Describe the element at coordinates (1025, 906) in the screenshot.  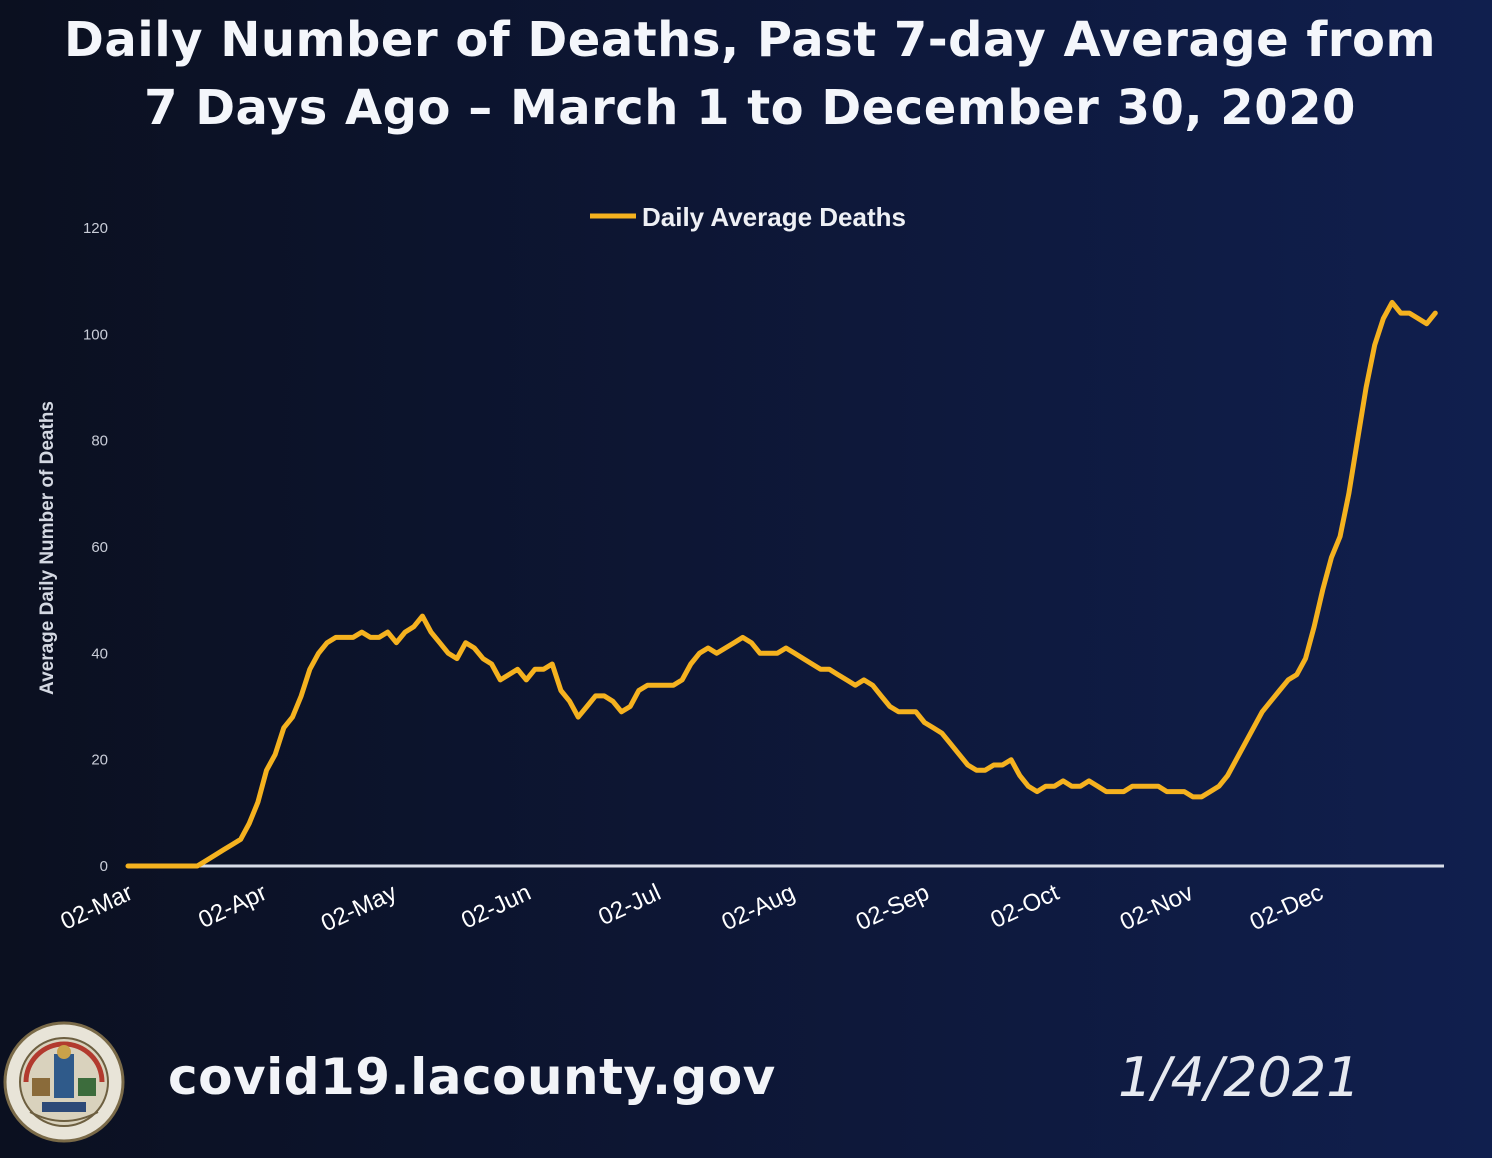
I see `x-tick-label: 02-Oct` at that location.